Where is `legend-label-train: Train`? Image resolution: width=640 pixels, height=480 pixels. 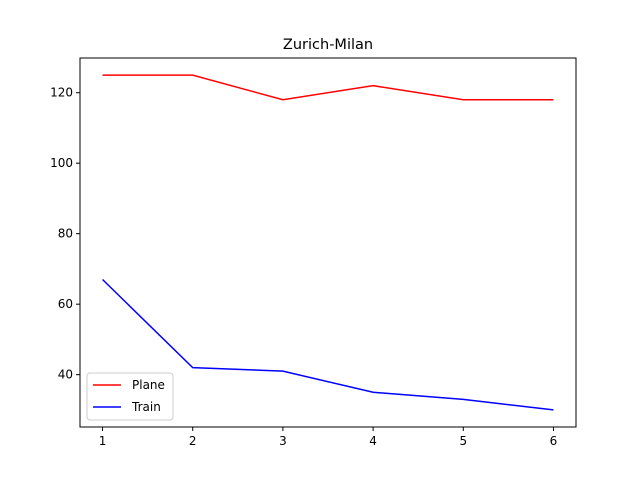 legend-label-train: Train is located at coordinates (146, 407).